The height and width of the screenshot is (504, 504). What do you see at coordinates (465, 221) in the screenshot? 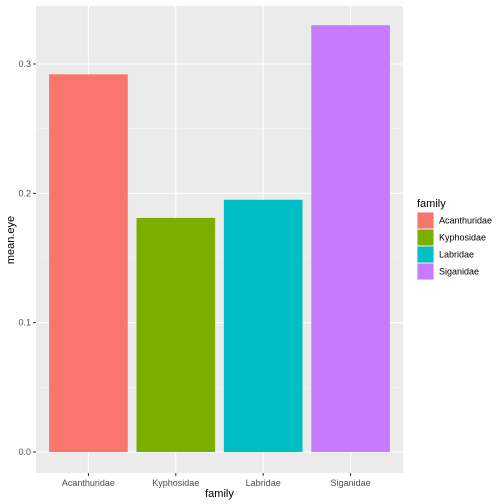
I see `legend-label: Acanthuridae` at bounding box center [465, 221].